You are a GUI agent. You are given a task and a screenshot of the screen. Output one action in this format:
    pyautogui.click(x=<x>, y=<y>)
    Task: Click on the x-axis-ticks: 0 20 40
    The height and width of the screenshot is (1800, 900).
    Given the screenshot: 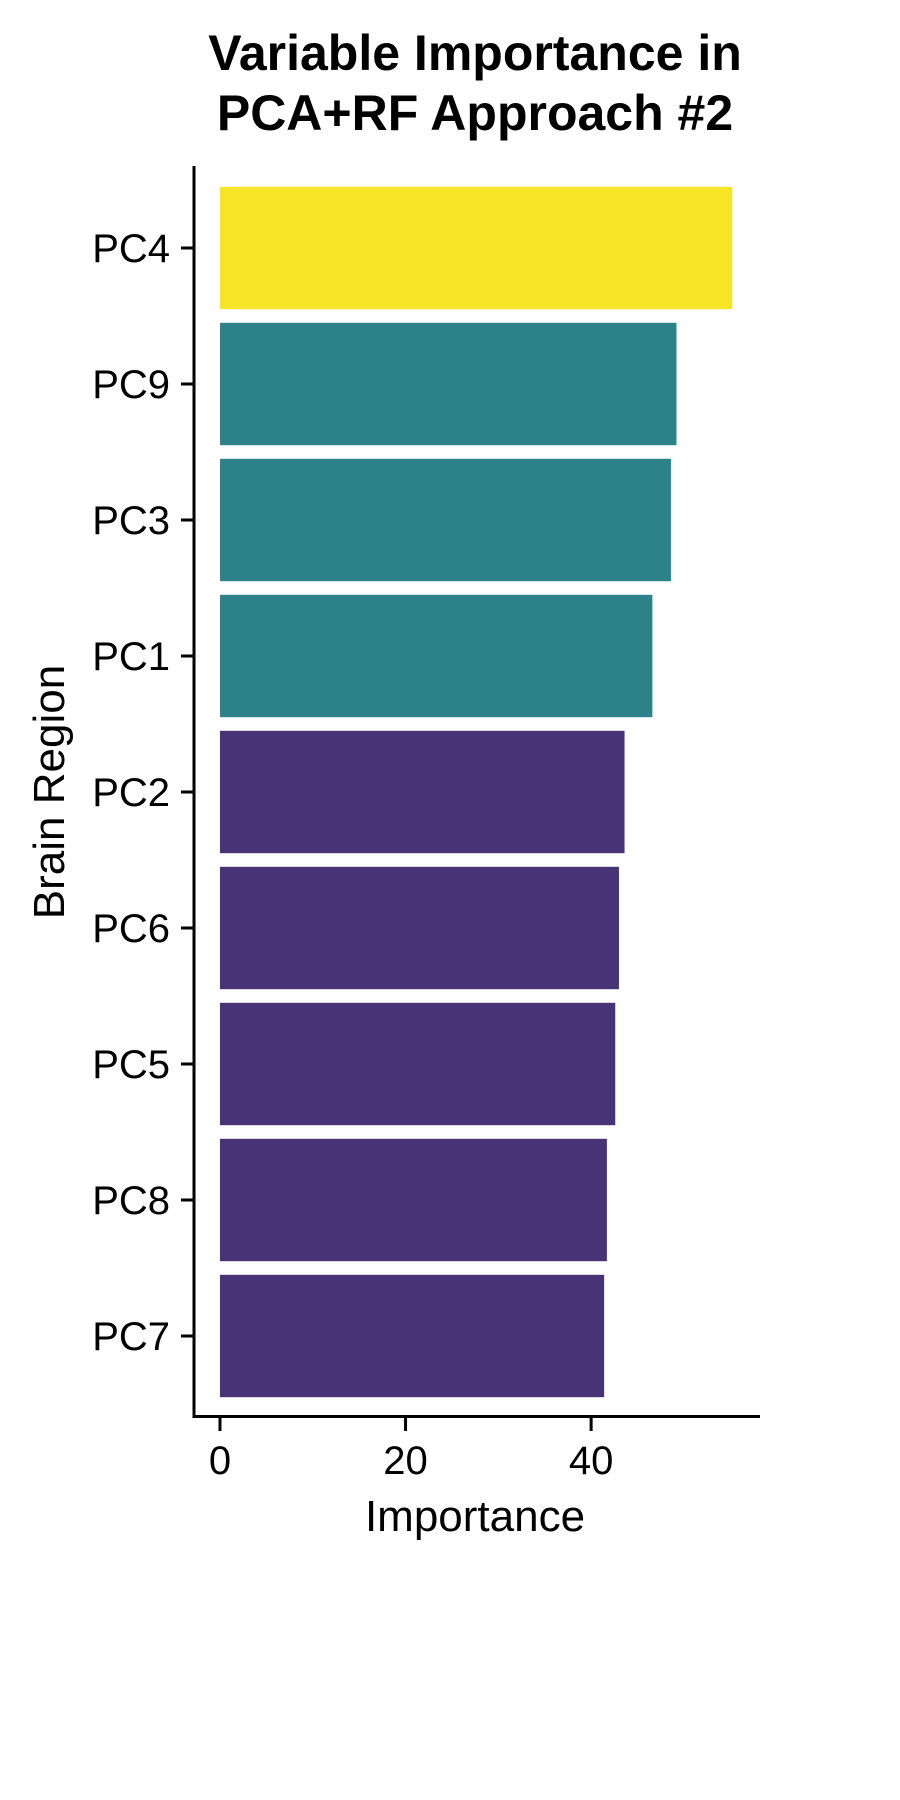 What is the action you would take?
    pyautogui.click(x=411, y=1450)
    